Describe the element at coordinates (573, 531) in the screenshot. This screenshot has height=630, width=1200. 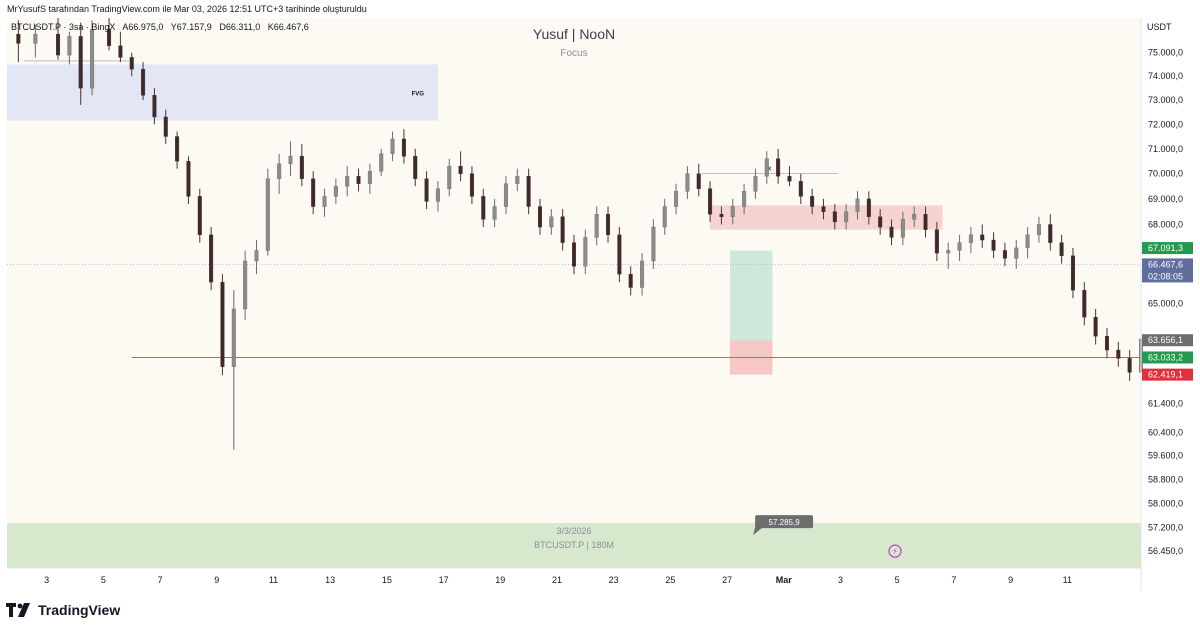
I see `band-date-label: 3/3/2026` at that location.